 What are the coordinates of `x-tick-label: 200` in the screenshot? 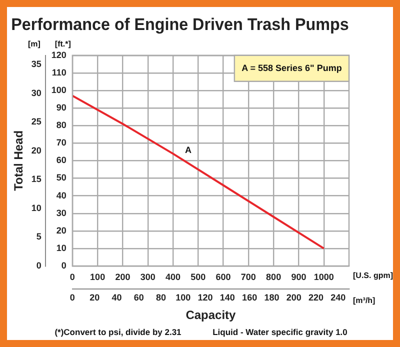 It's located at (122, 277).